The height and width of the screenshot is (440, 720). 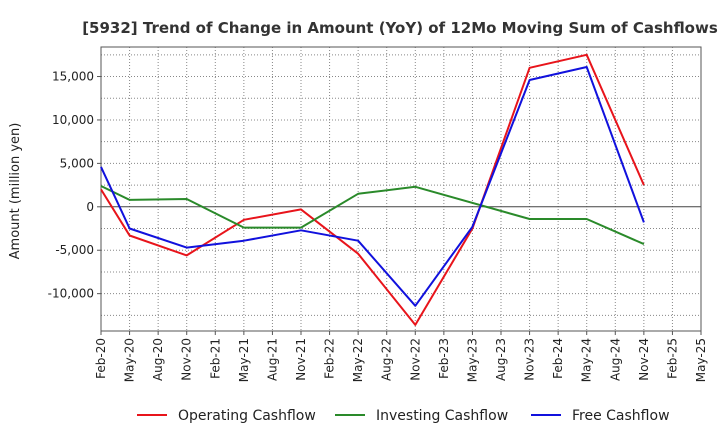 What do you see at coordinates (644, 359) in the screenshot?
I see `x-tick-label: Nov-24` at bounding box center [644, 359].